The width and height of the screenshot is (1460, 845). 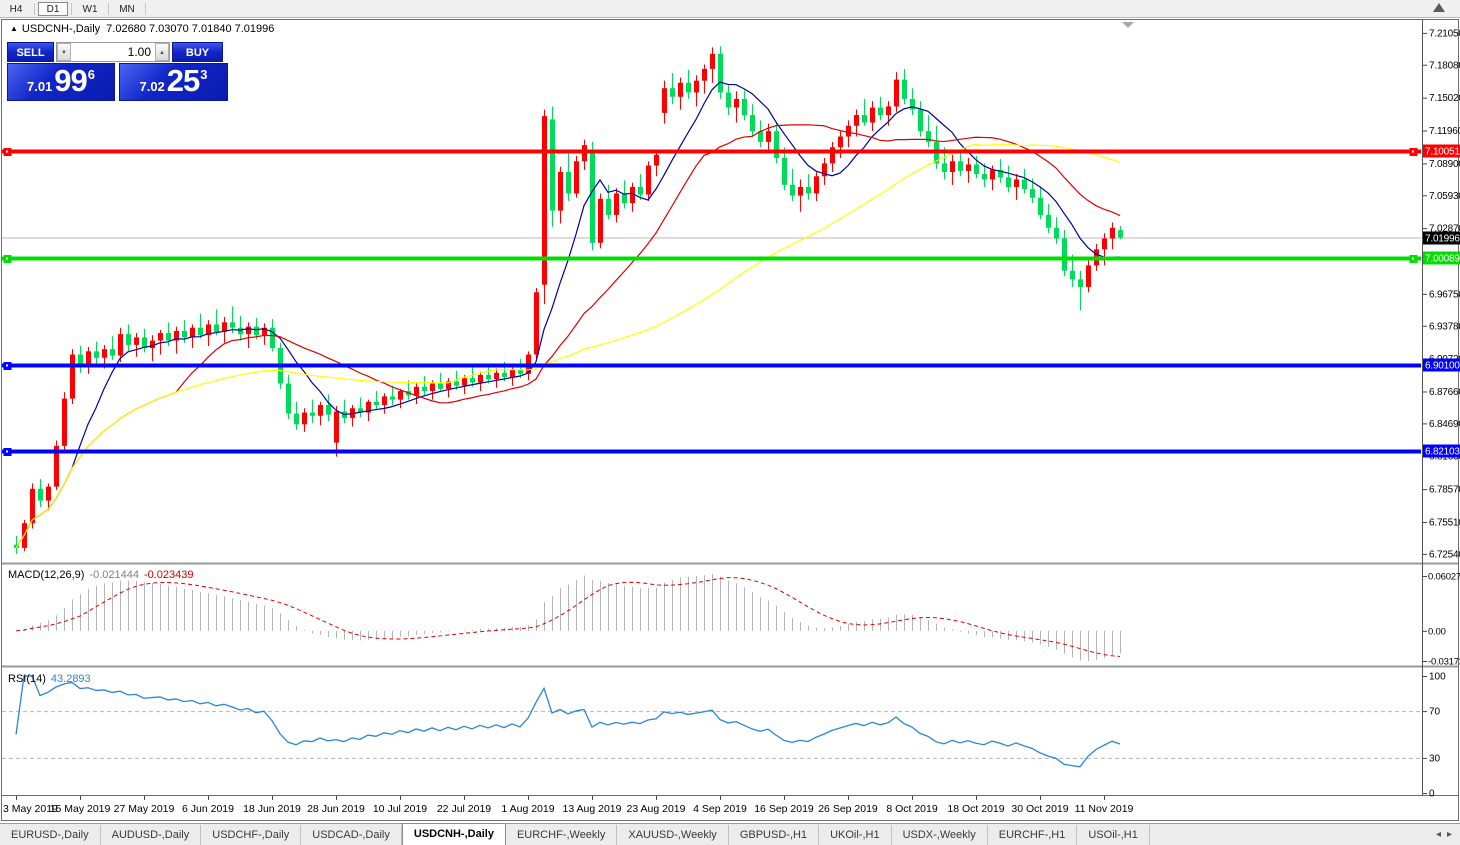 What do you see at coordinates (251, 835) in the screenshot?
I see `tab-usdchf-daily: USDCHF-,Daily` at bounding box center [251, 835].